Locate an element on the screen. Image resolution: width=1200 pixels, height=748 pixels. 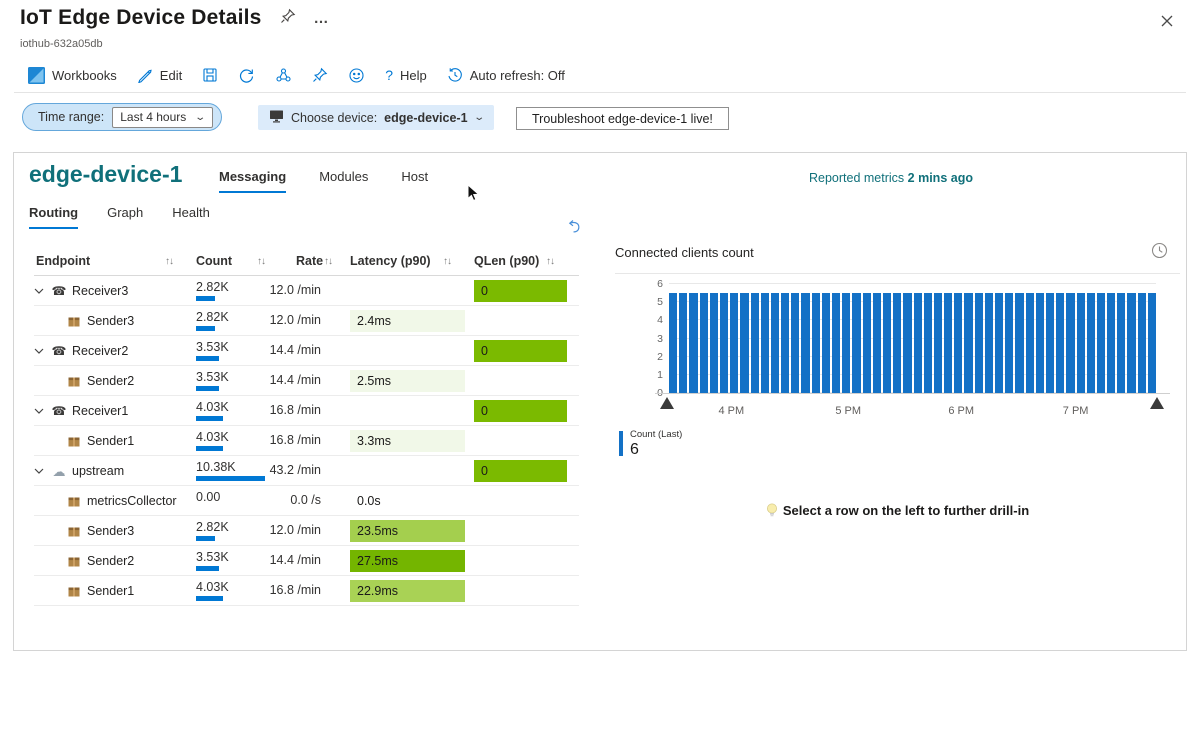
subtab-routing: Routing is located at coordinates (54, 217).